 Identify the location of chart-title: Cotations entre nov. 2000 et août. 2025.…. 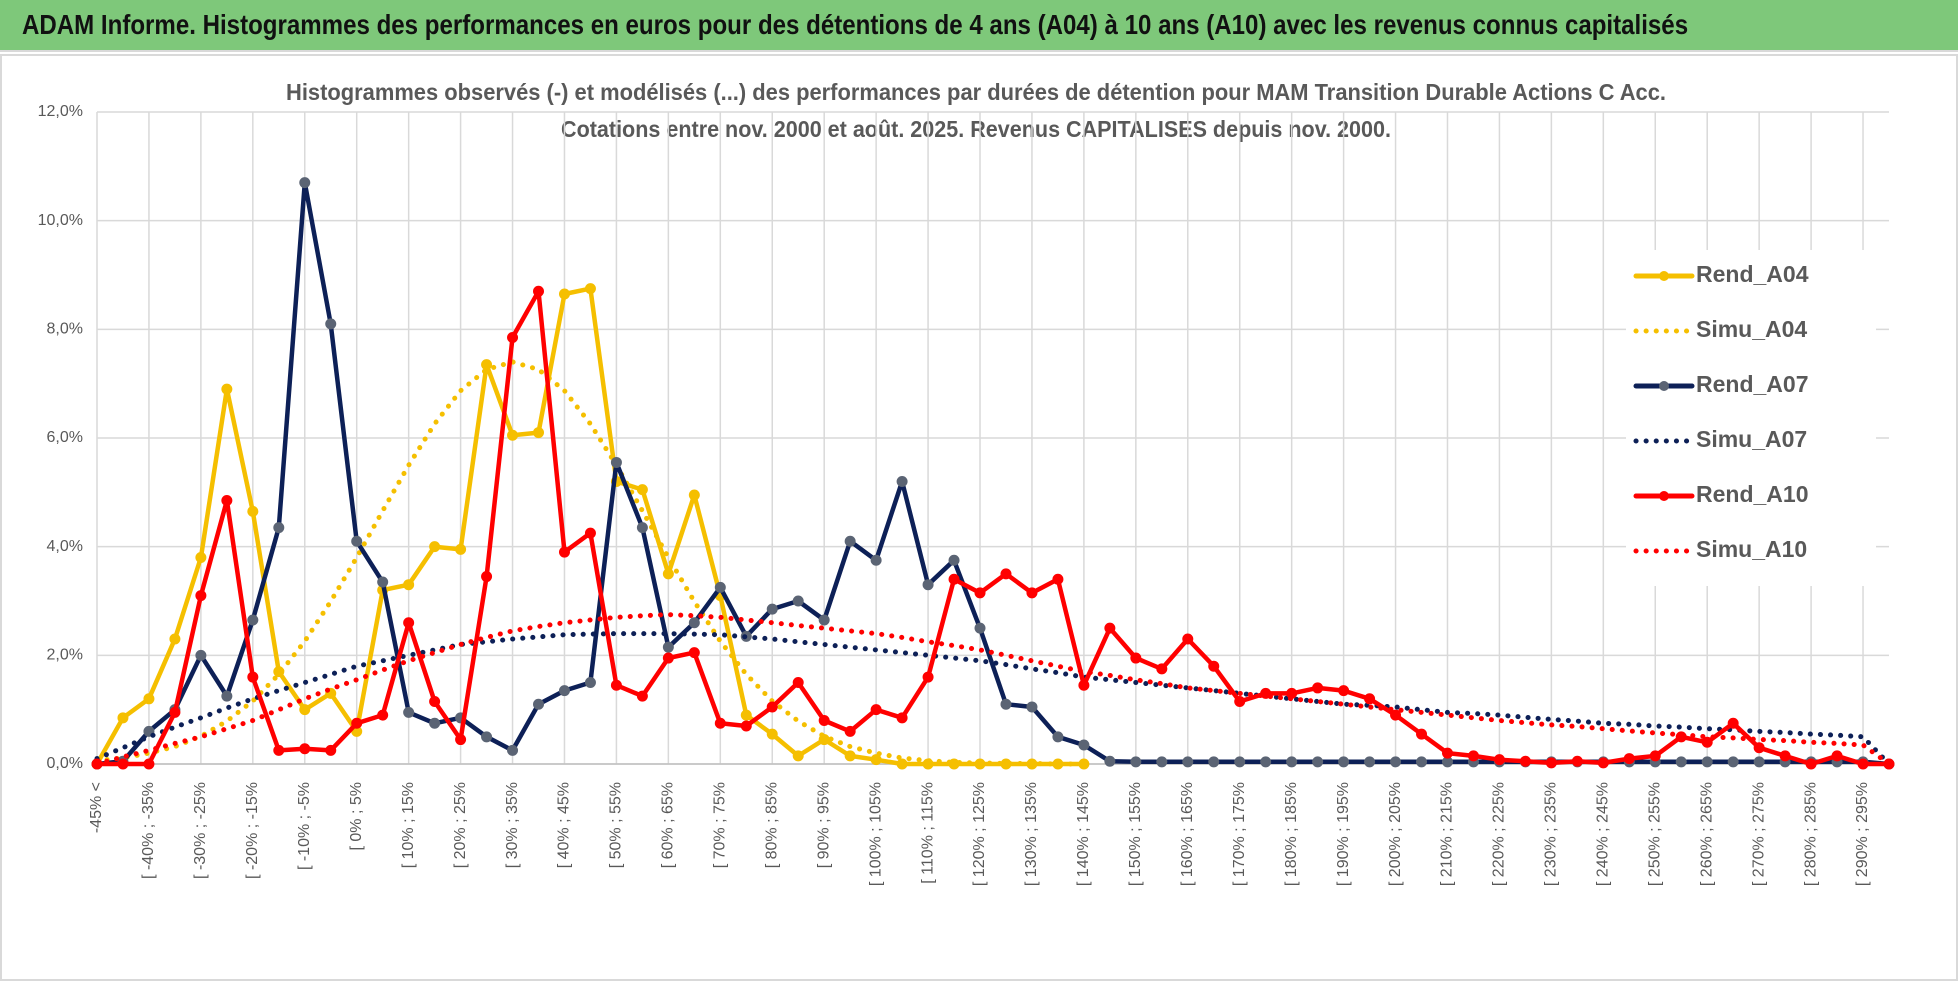
(976, 129).